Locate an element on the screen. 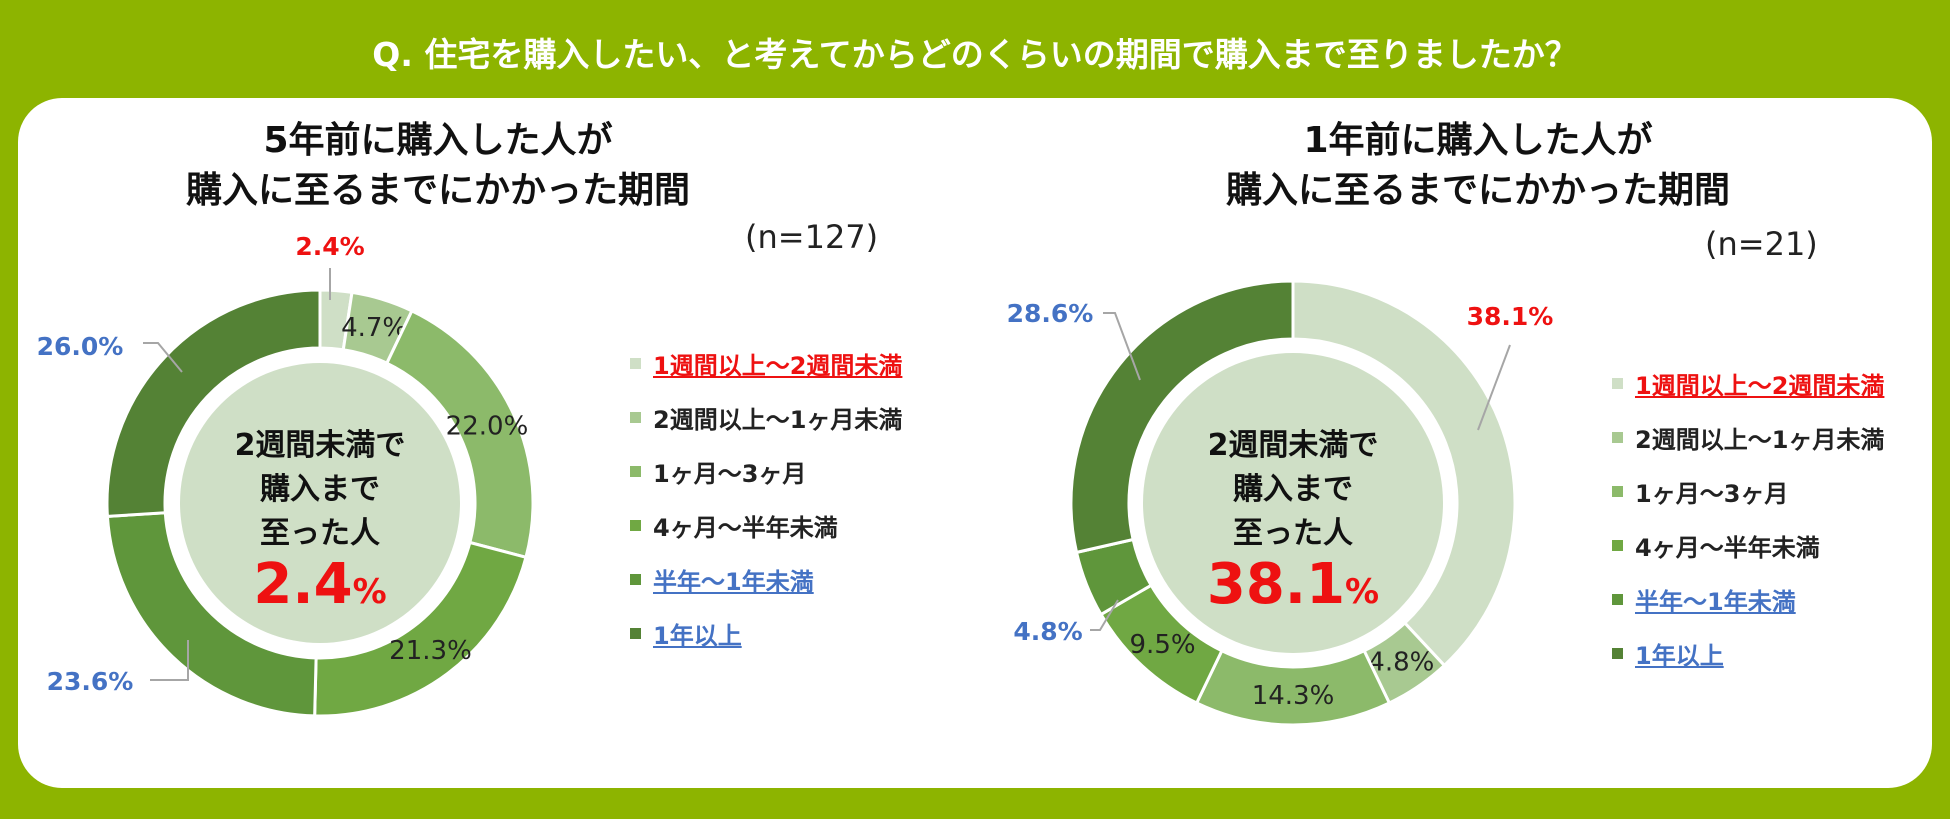 Image resolution: width=1950 pixels, height=819 pixels. chart2-legend-item-5: 半年～1年未満 is located at coordinates (1748, 599).